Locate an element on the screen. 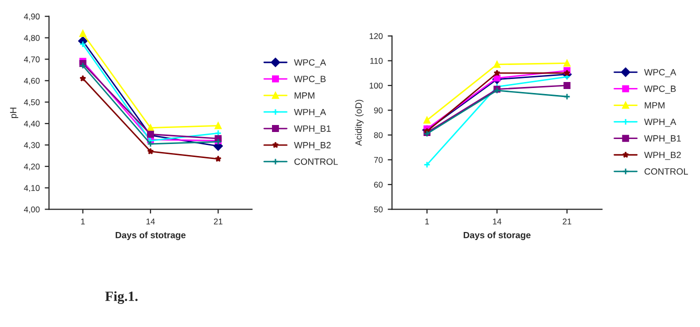  y-tick-label: 4,10 is located at coordinates (32, 188).